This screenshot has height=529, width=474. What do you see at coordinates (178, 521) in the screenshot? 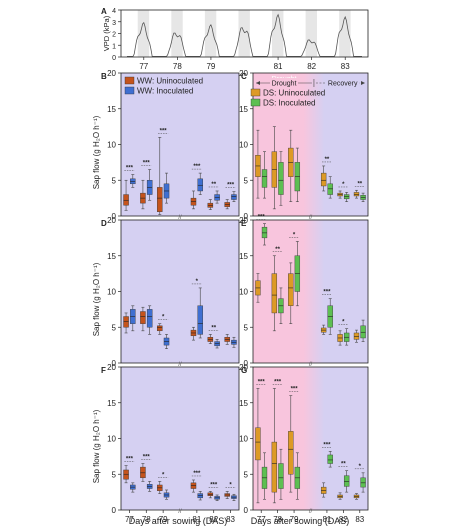
I see `x-axis-title-left: Days after sowing (DAS)` at bounding box center [178, 521].